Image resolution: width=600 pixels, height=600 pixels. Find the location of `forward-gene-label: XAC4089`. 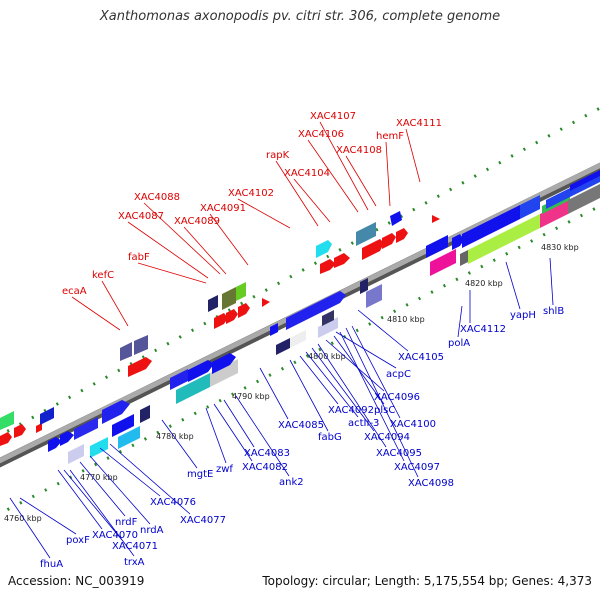

forward-gene-label: XAC4089 is located at coordinates (197, 221).